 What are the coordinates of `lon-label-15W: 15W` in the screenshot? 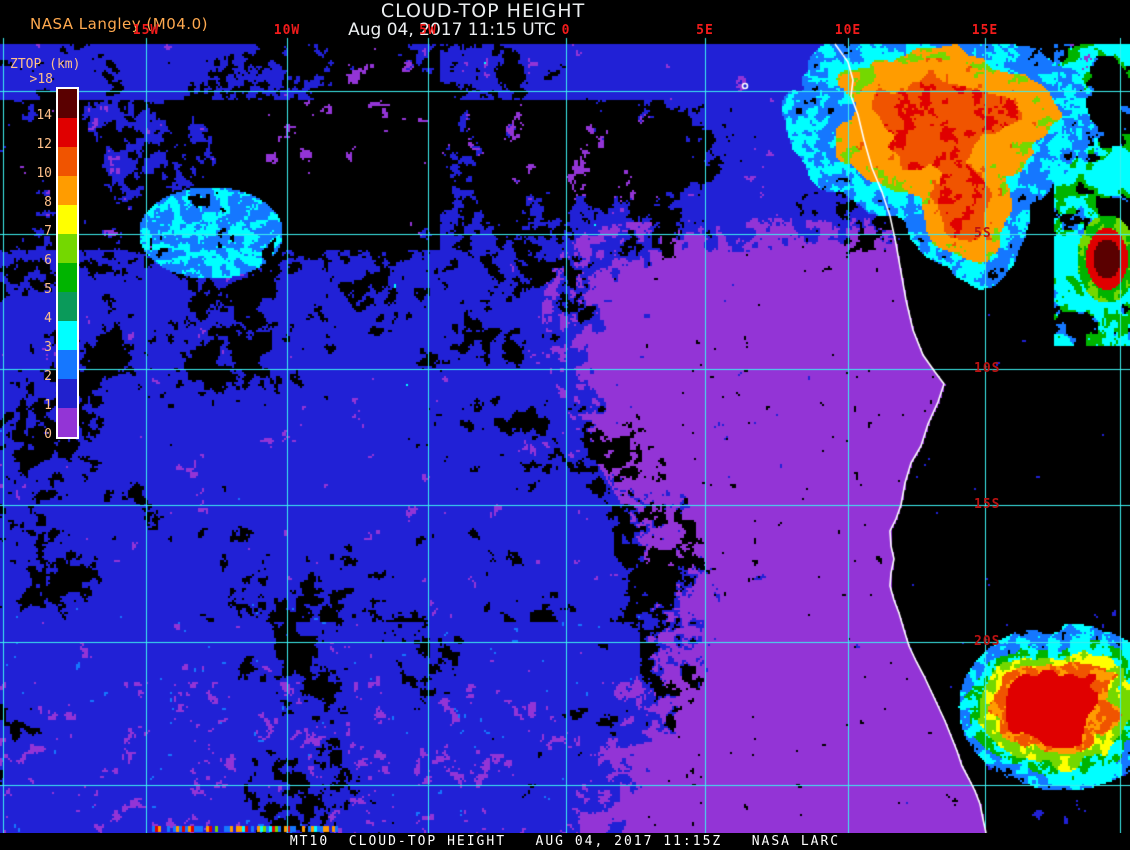 It's located at (146, 30).